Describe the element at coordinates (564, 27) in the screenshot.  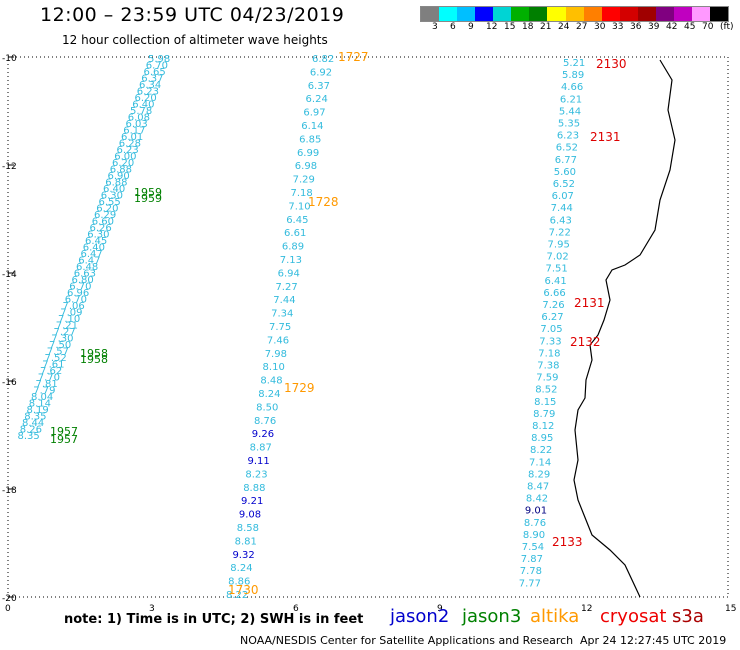
I see `legend-label: 24` at that location.